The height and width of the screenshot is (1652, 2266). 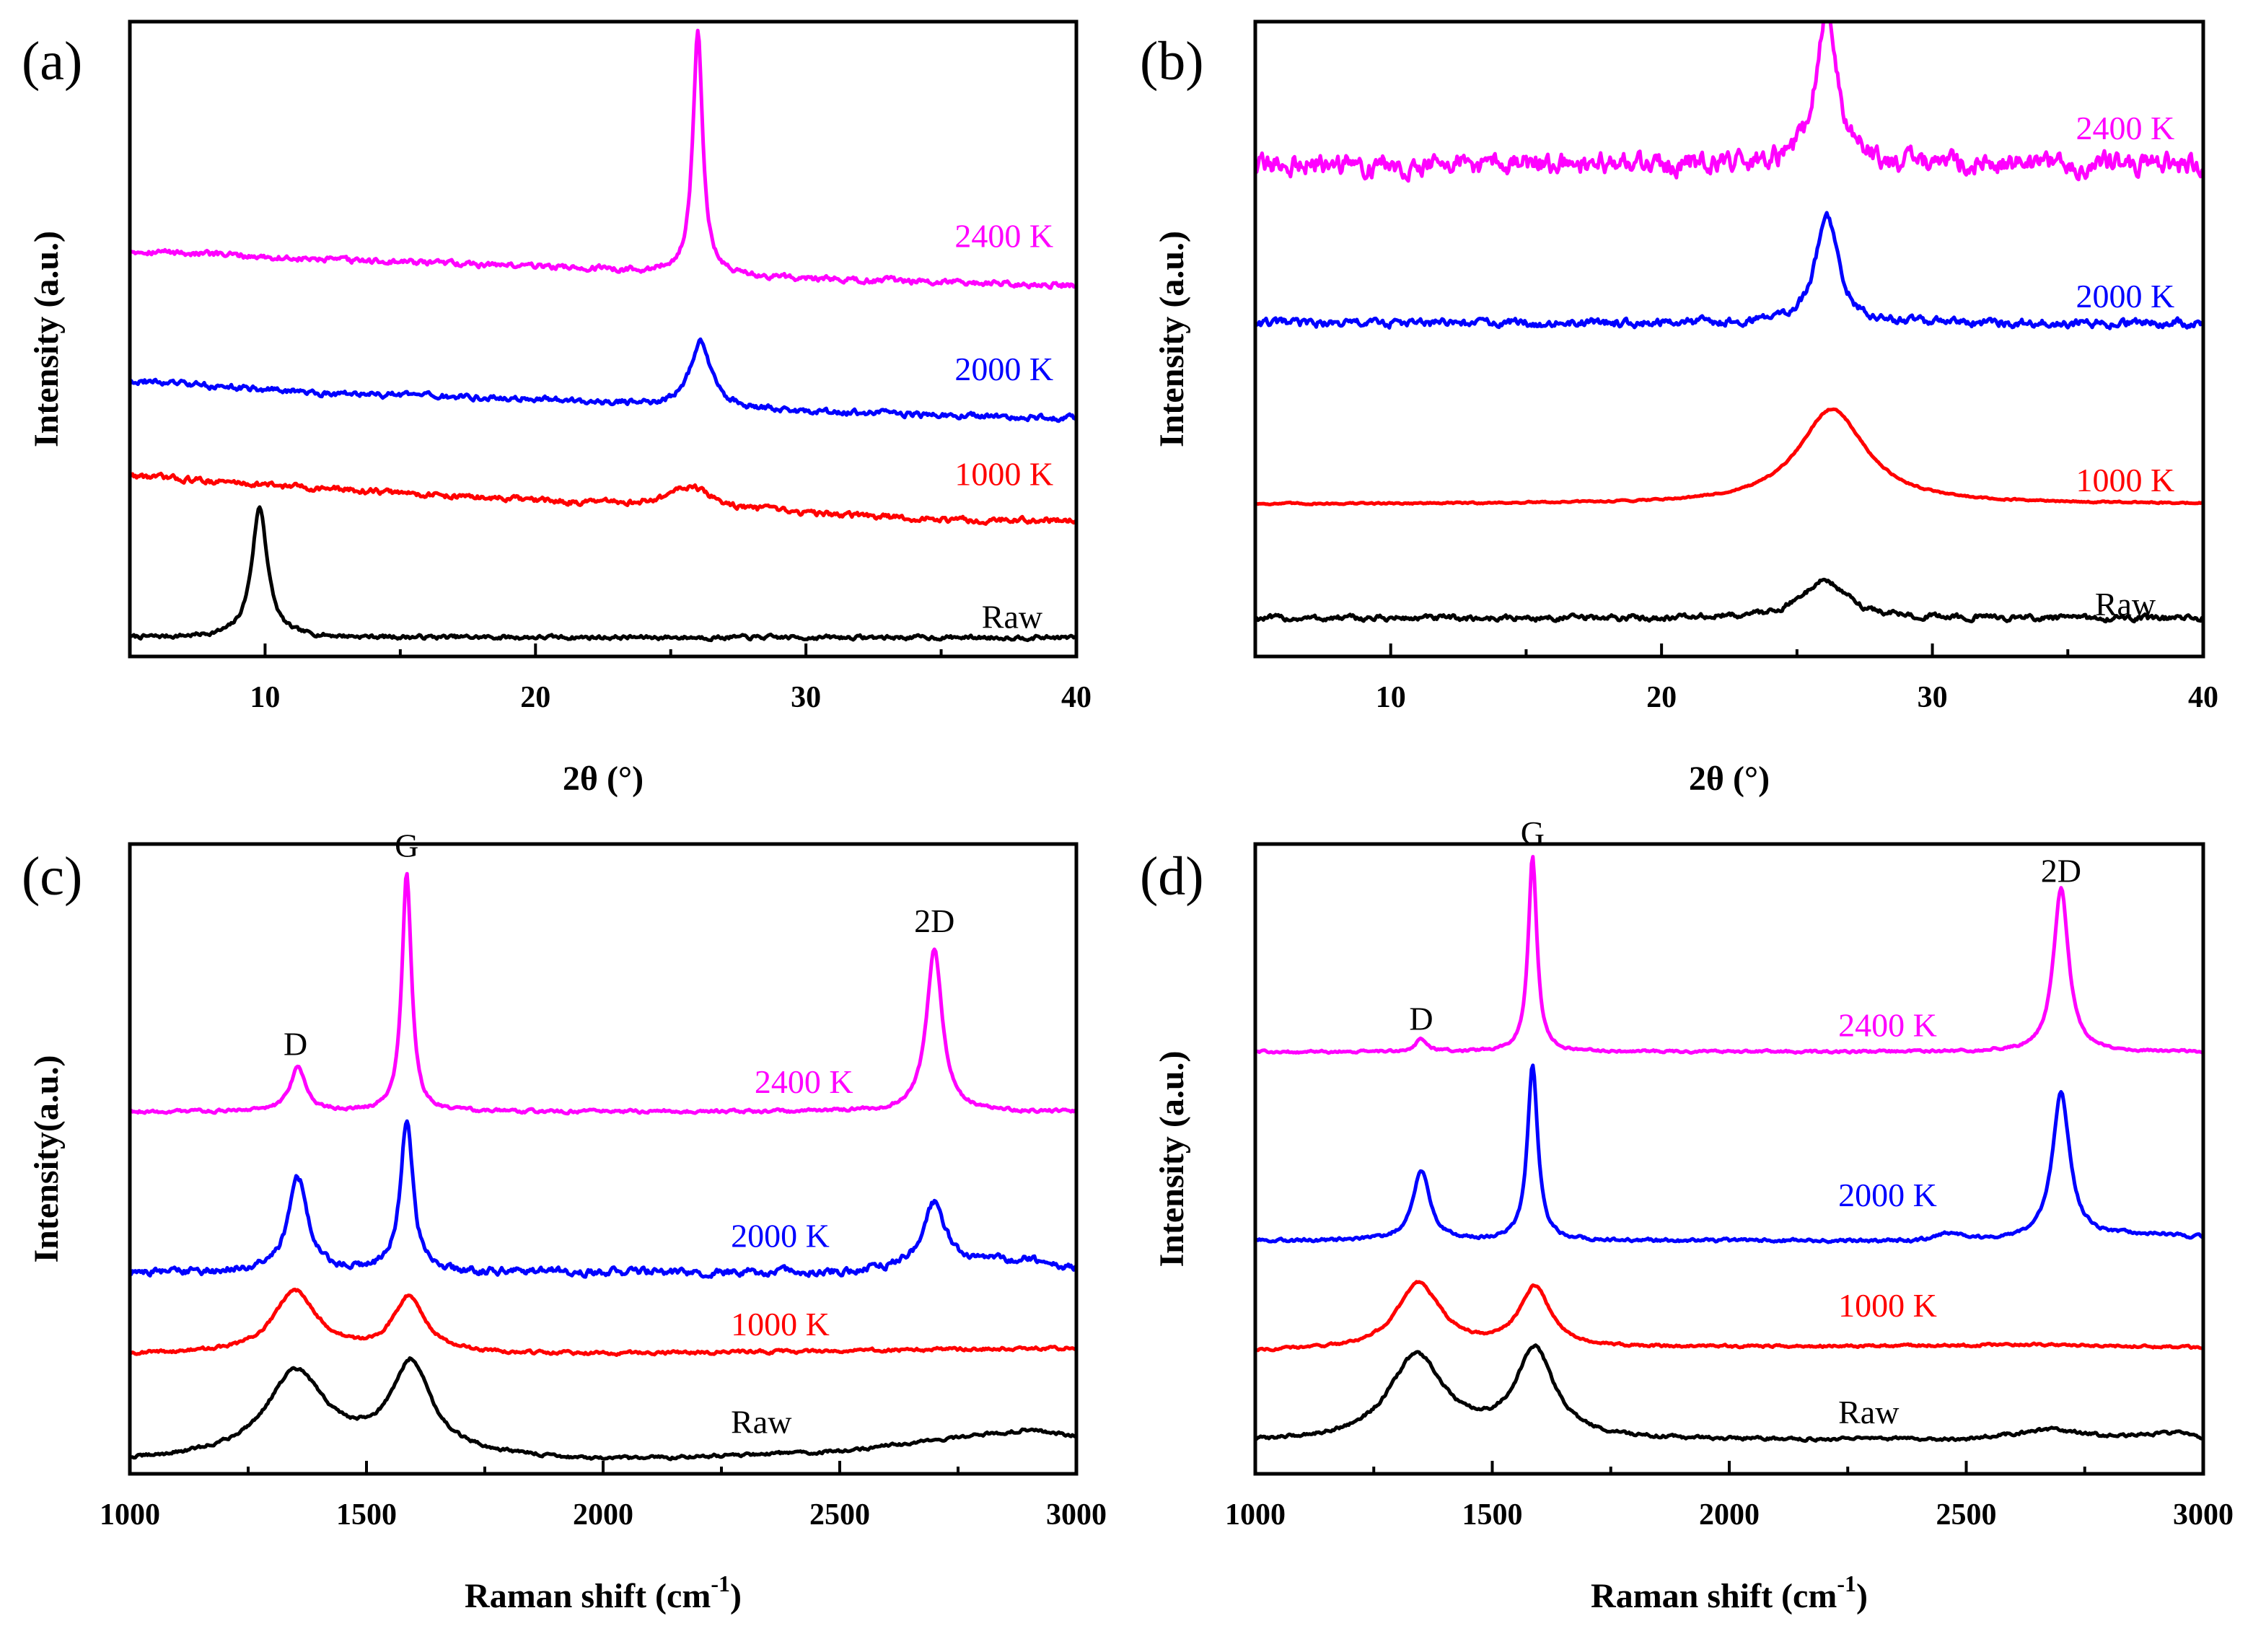 I want to click on y-axis-title: Intensity(a.u.), so click(x=46, y=1158).